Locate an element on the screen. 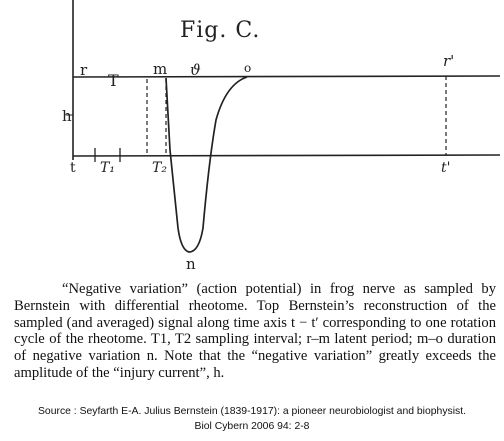  label-r: r is located at coordinates (84, 70).